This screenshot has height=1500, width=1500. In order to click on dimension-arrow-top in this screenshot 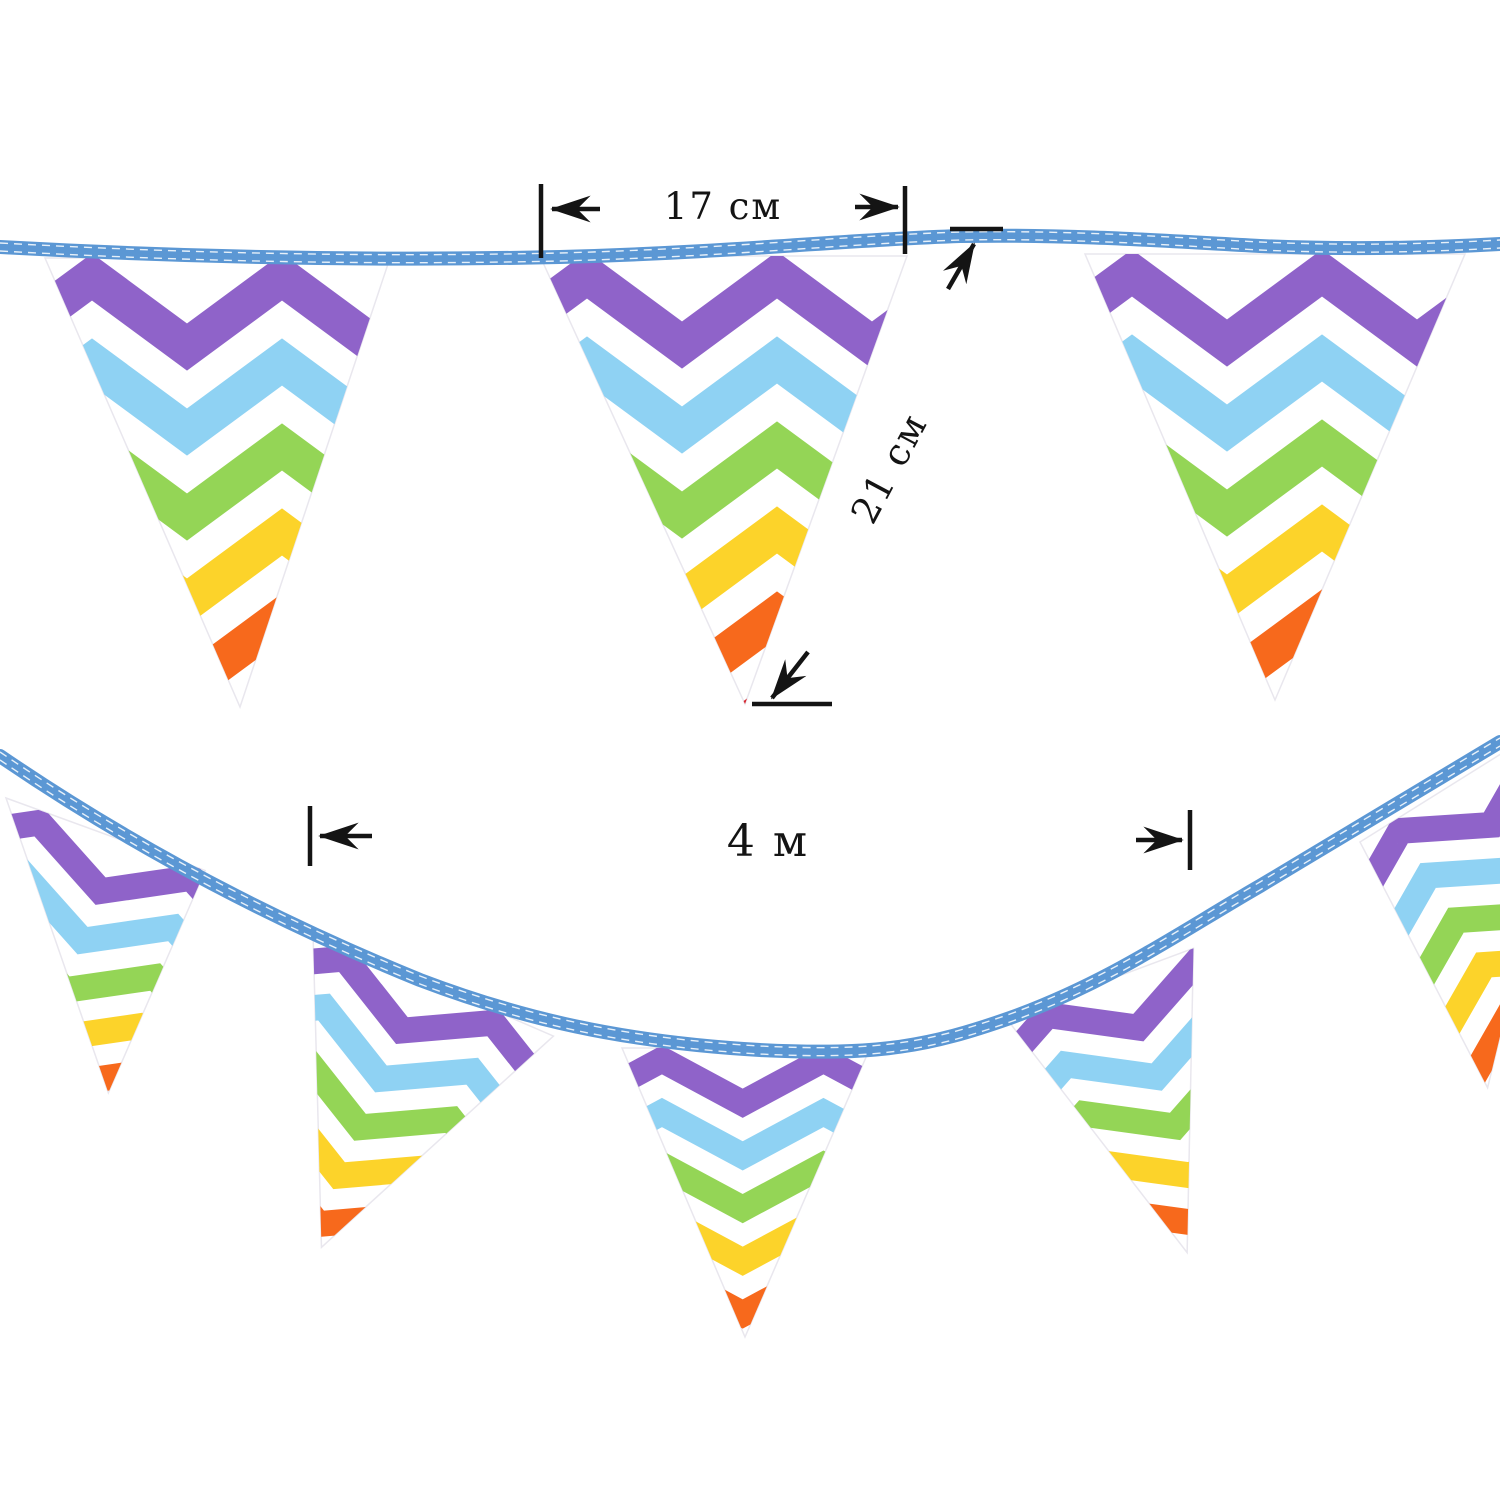, I will do `click(959, 266)`.